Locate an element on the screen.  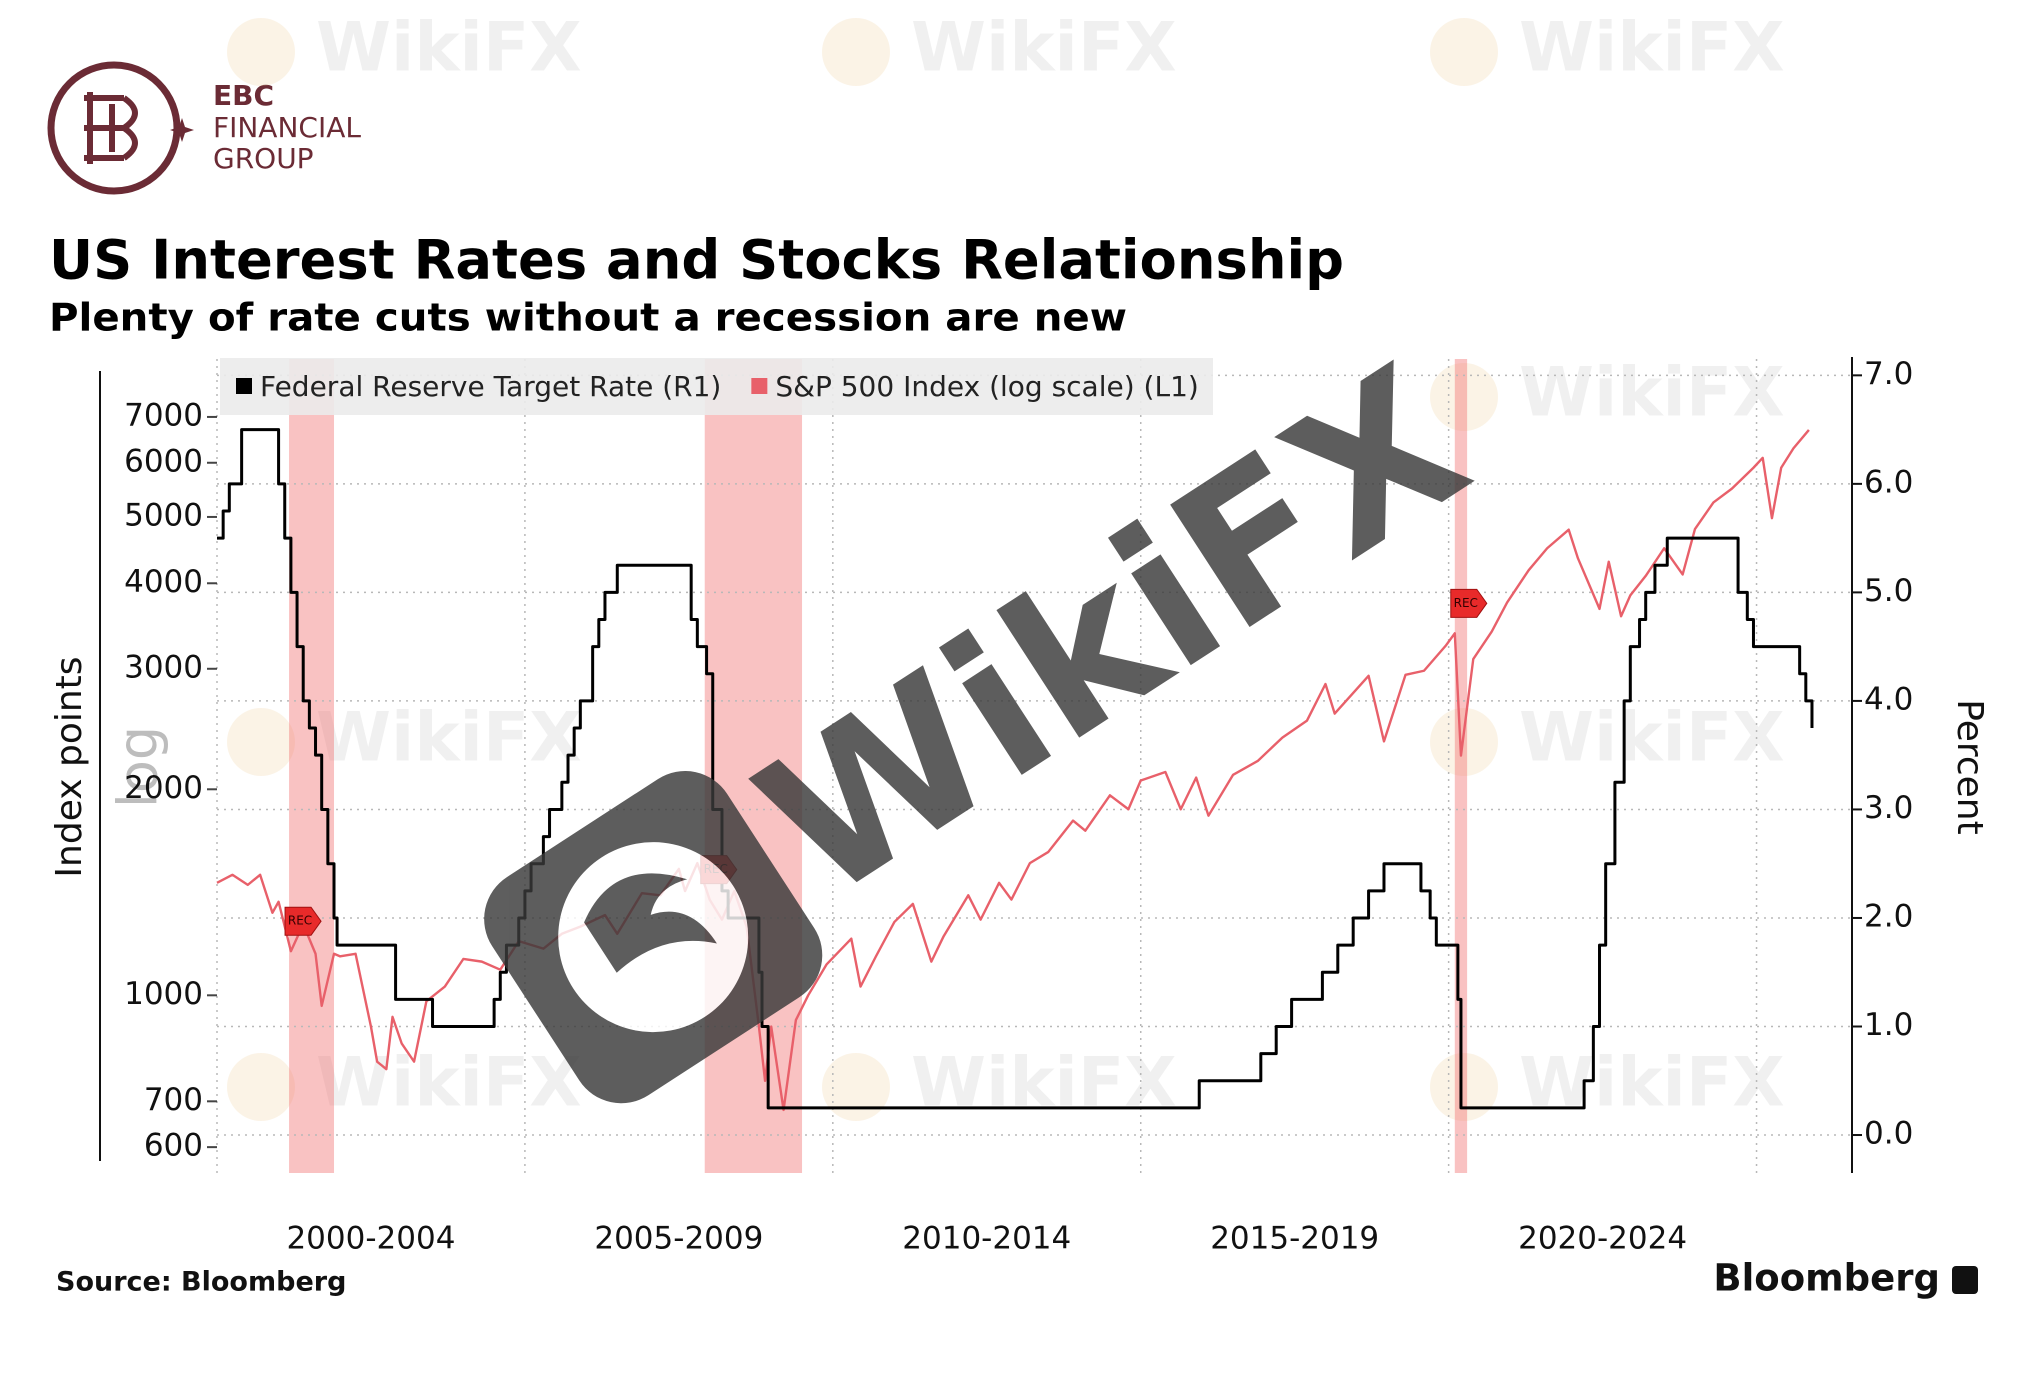
legend-label: S&P 500 Index (log scale) (L1) is located at coordinates (986, 386).